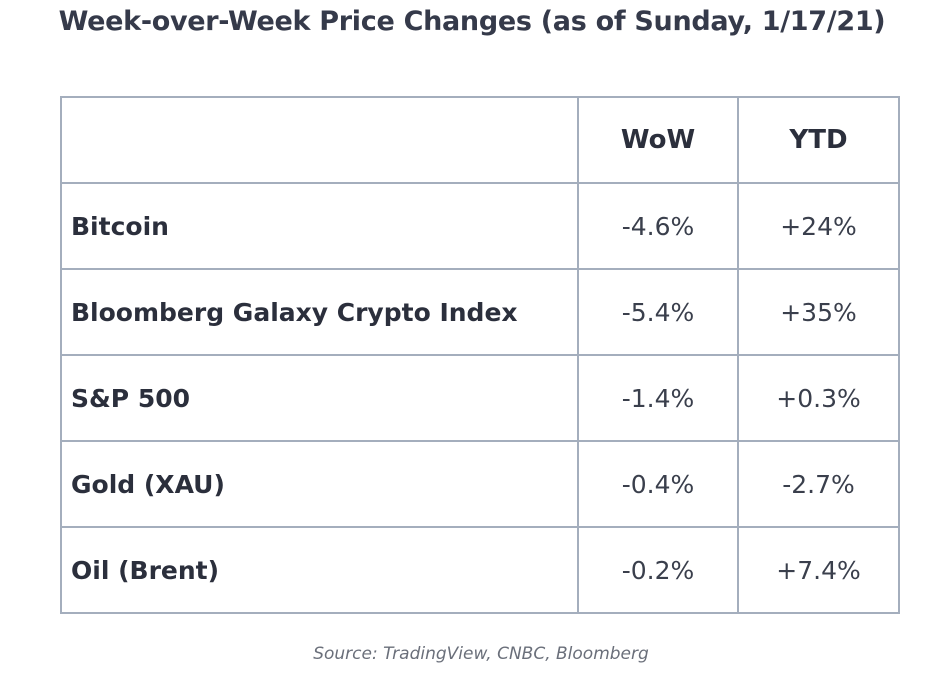 The height and width of the screenshot is (690, 944). Describe the element at coordinates (481, 654) in the screenshot. I see `source-note: Source: TradingView, CNBC, Bloomberg` at that location.